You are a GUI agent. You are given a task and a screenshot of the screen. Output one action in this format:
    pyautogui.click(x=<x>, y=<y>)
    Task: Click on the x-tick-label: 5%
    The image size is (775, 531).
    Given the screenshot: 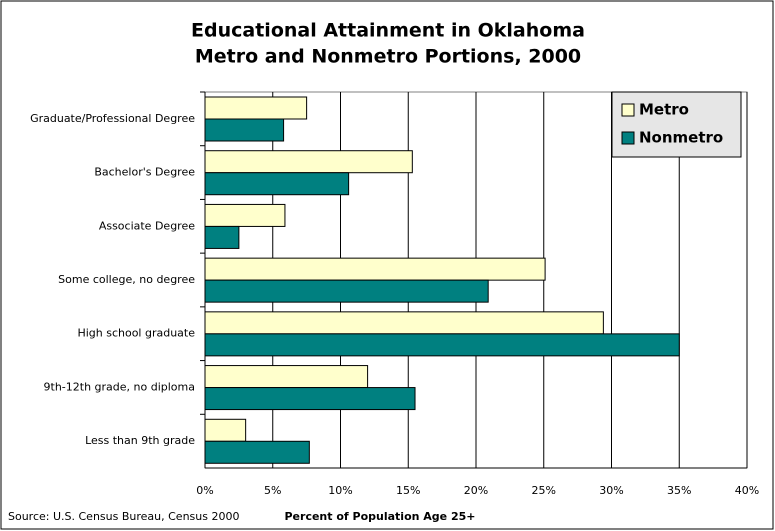 What is the action you would take?
    pyautogui.click(x=272, y=490)
    